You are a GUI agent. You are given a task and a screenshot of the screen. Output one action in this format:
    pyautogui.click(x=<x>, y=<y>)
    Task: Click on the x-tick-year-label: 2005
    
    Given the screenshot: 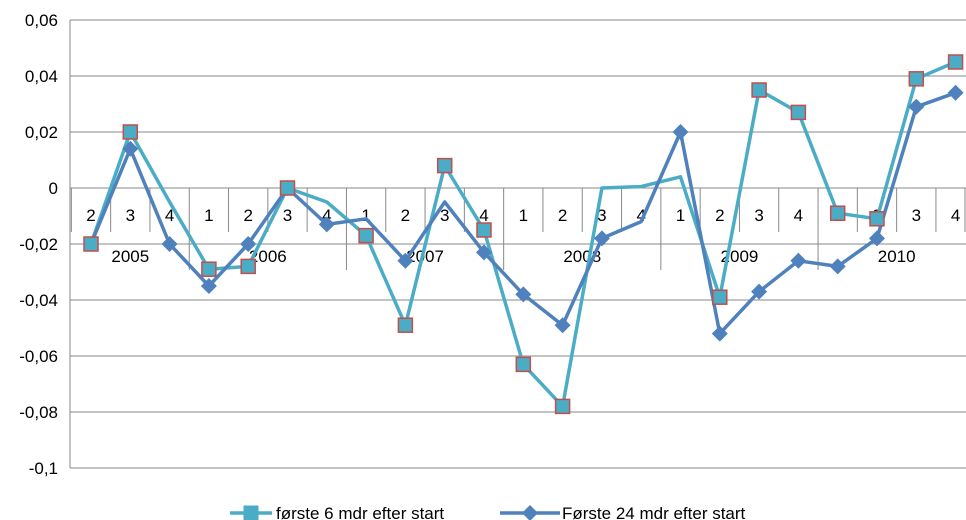 What is the action you would take?
    pyautogui.click(x=130, y=256)
    